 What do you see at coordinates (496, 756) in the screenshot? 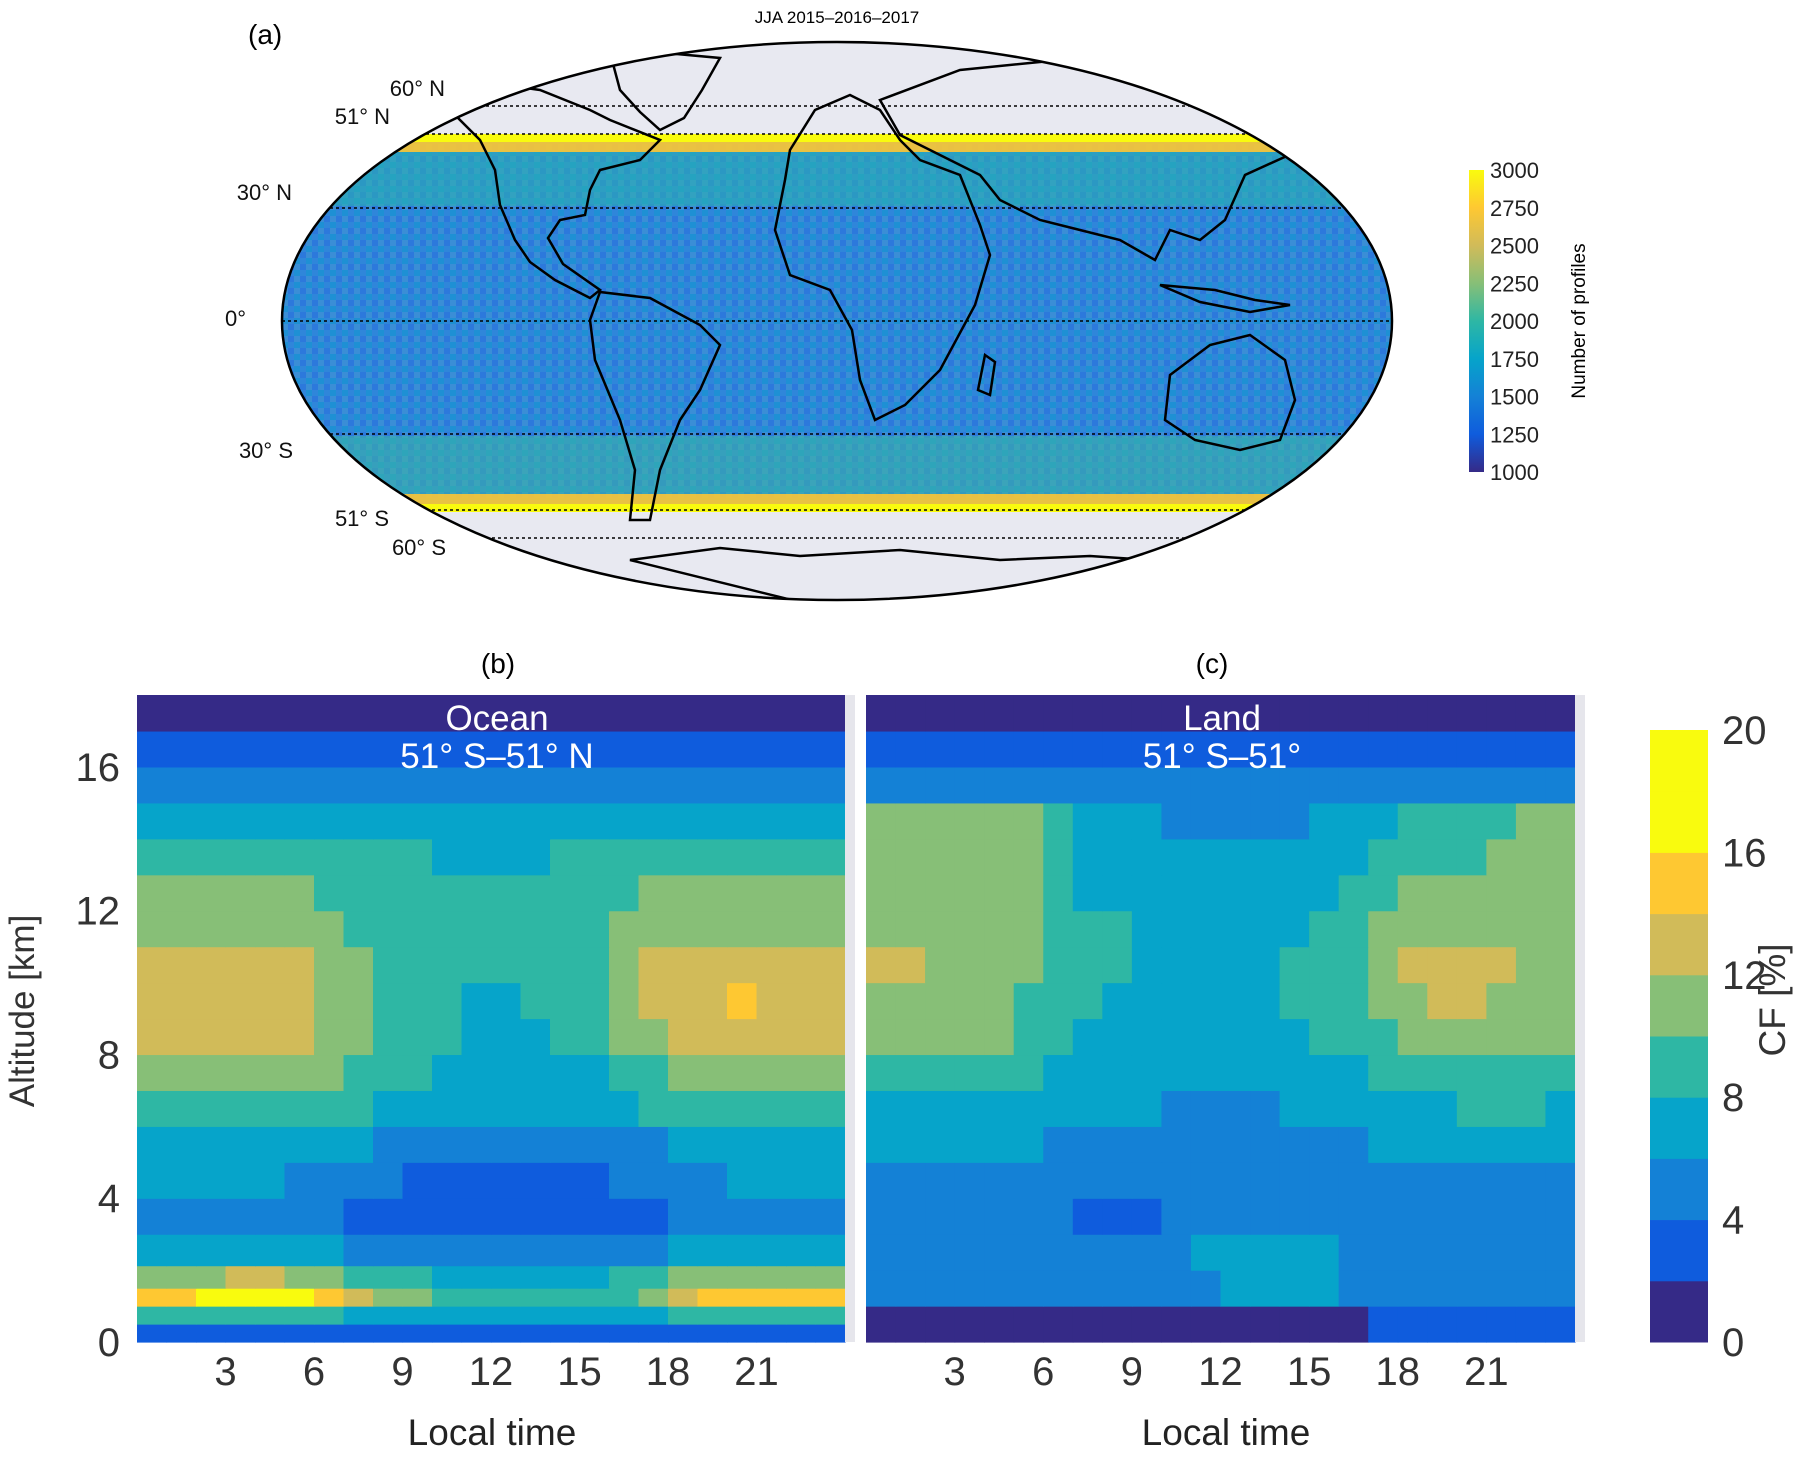
I see `ocean-annotation-line2: 51° S–51° N` at bounding box center [496, 756].